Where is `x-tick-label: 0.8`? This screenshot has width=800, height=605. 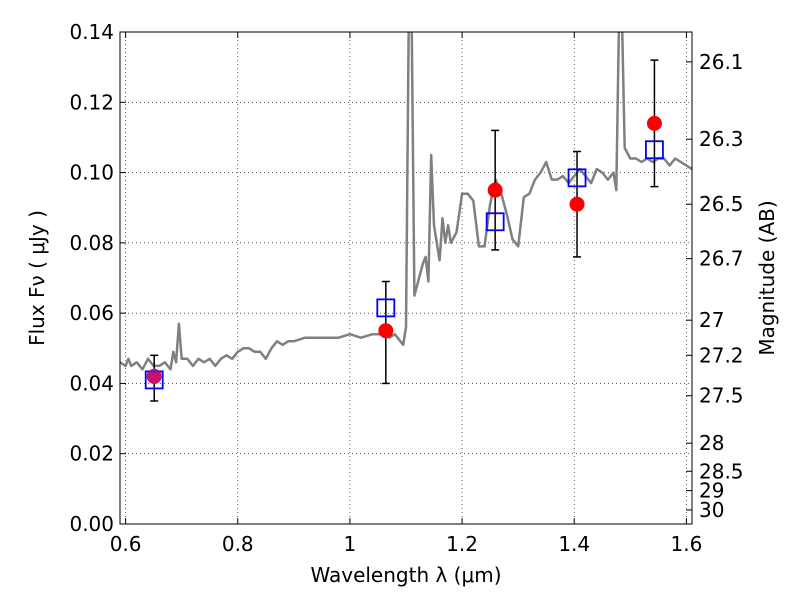 x-tick-label: 0.8 is located at coordinates (238, 544).